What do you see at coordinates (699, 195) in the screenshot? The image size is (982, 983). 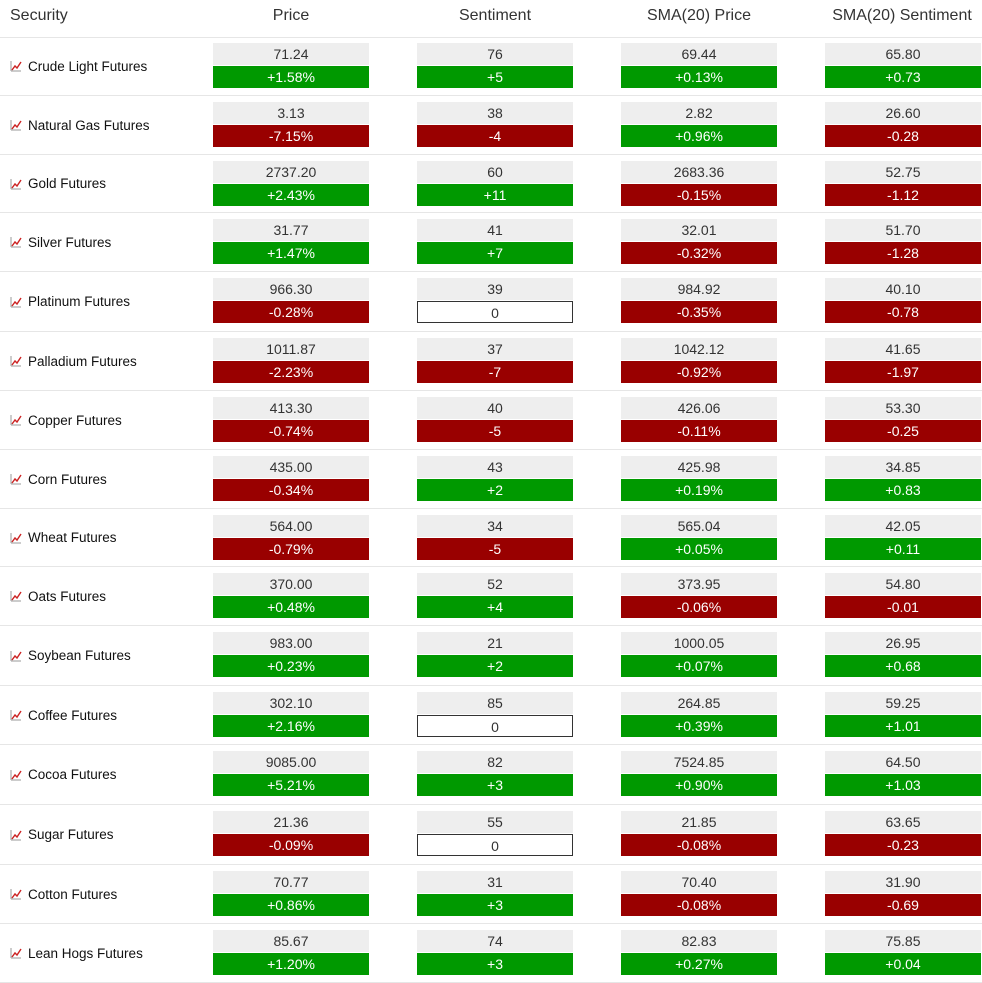 I see `sma-price-change: -0.15%` at bounding box center [699, 195].